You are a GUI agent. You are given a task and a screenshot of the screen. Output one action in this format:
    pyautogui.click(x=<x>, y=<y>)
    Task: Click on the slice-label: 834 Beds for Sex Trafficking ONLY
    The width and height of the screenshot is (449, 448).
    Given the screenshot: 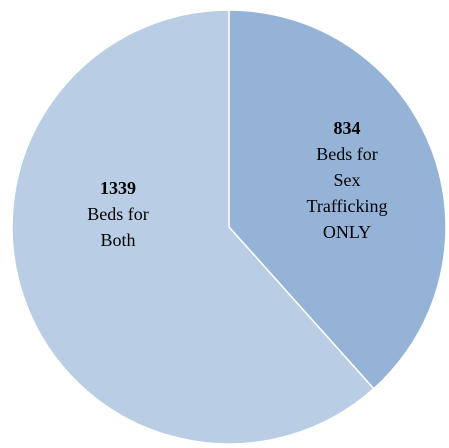 What is the action you would take?
    pyautogui.click(x=347, y=180)
    